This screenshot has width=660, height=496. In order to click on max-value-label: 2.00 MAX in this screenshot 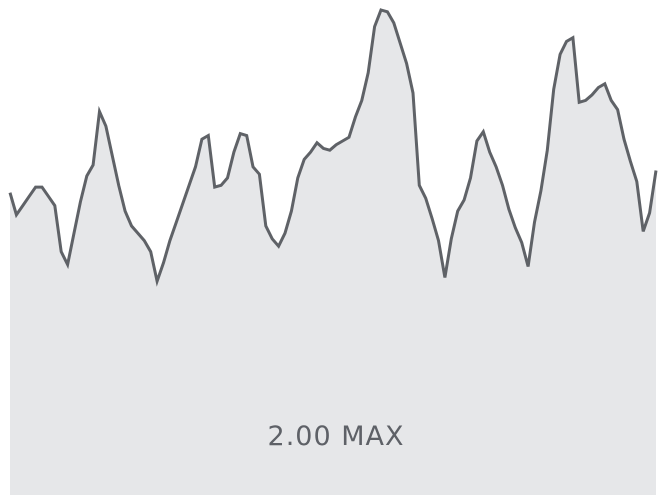, I will do `click(336, 436)`.